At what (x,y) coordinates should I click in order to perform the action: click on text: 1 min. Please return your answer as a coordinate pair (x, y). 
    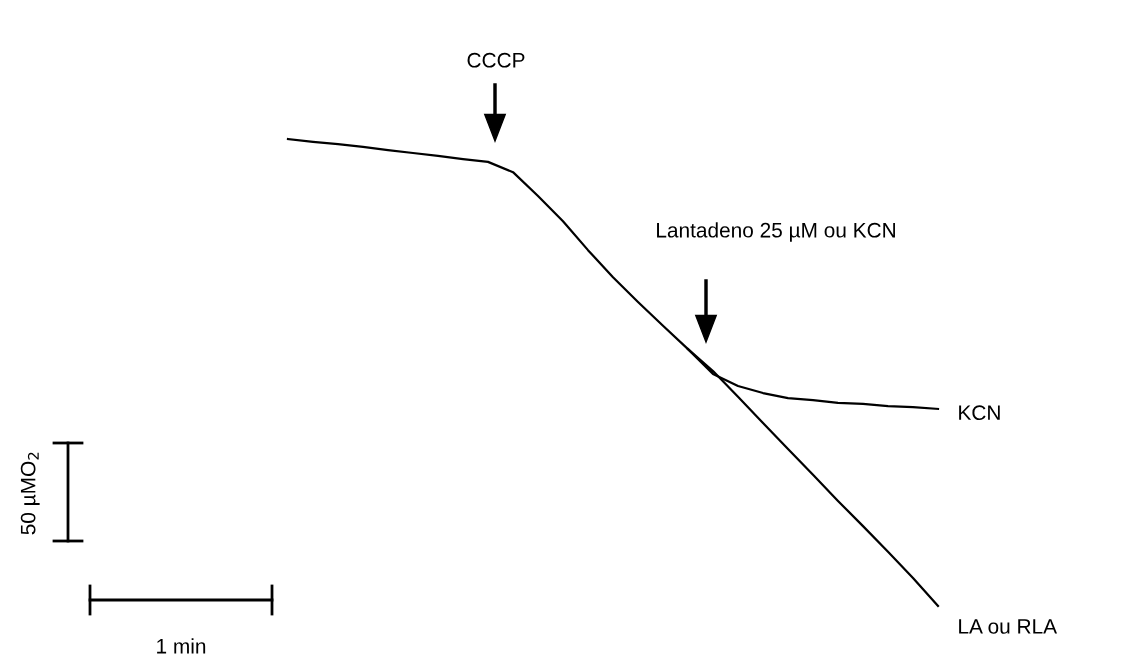
    Looking at the image, I should click on (181, 646).